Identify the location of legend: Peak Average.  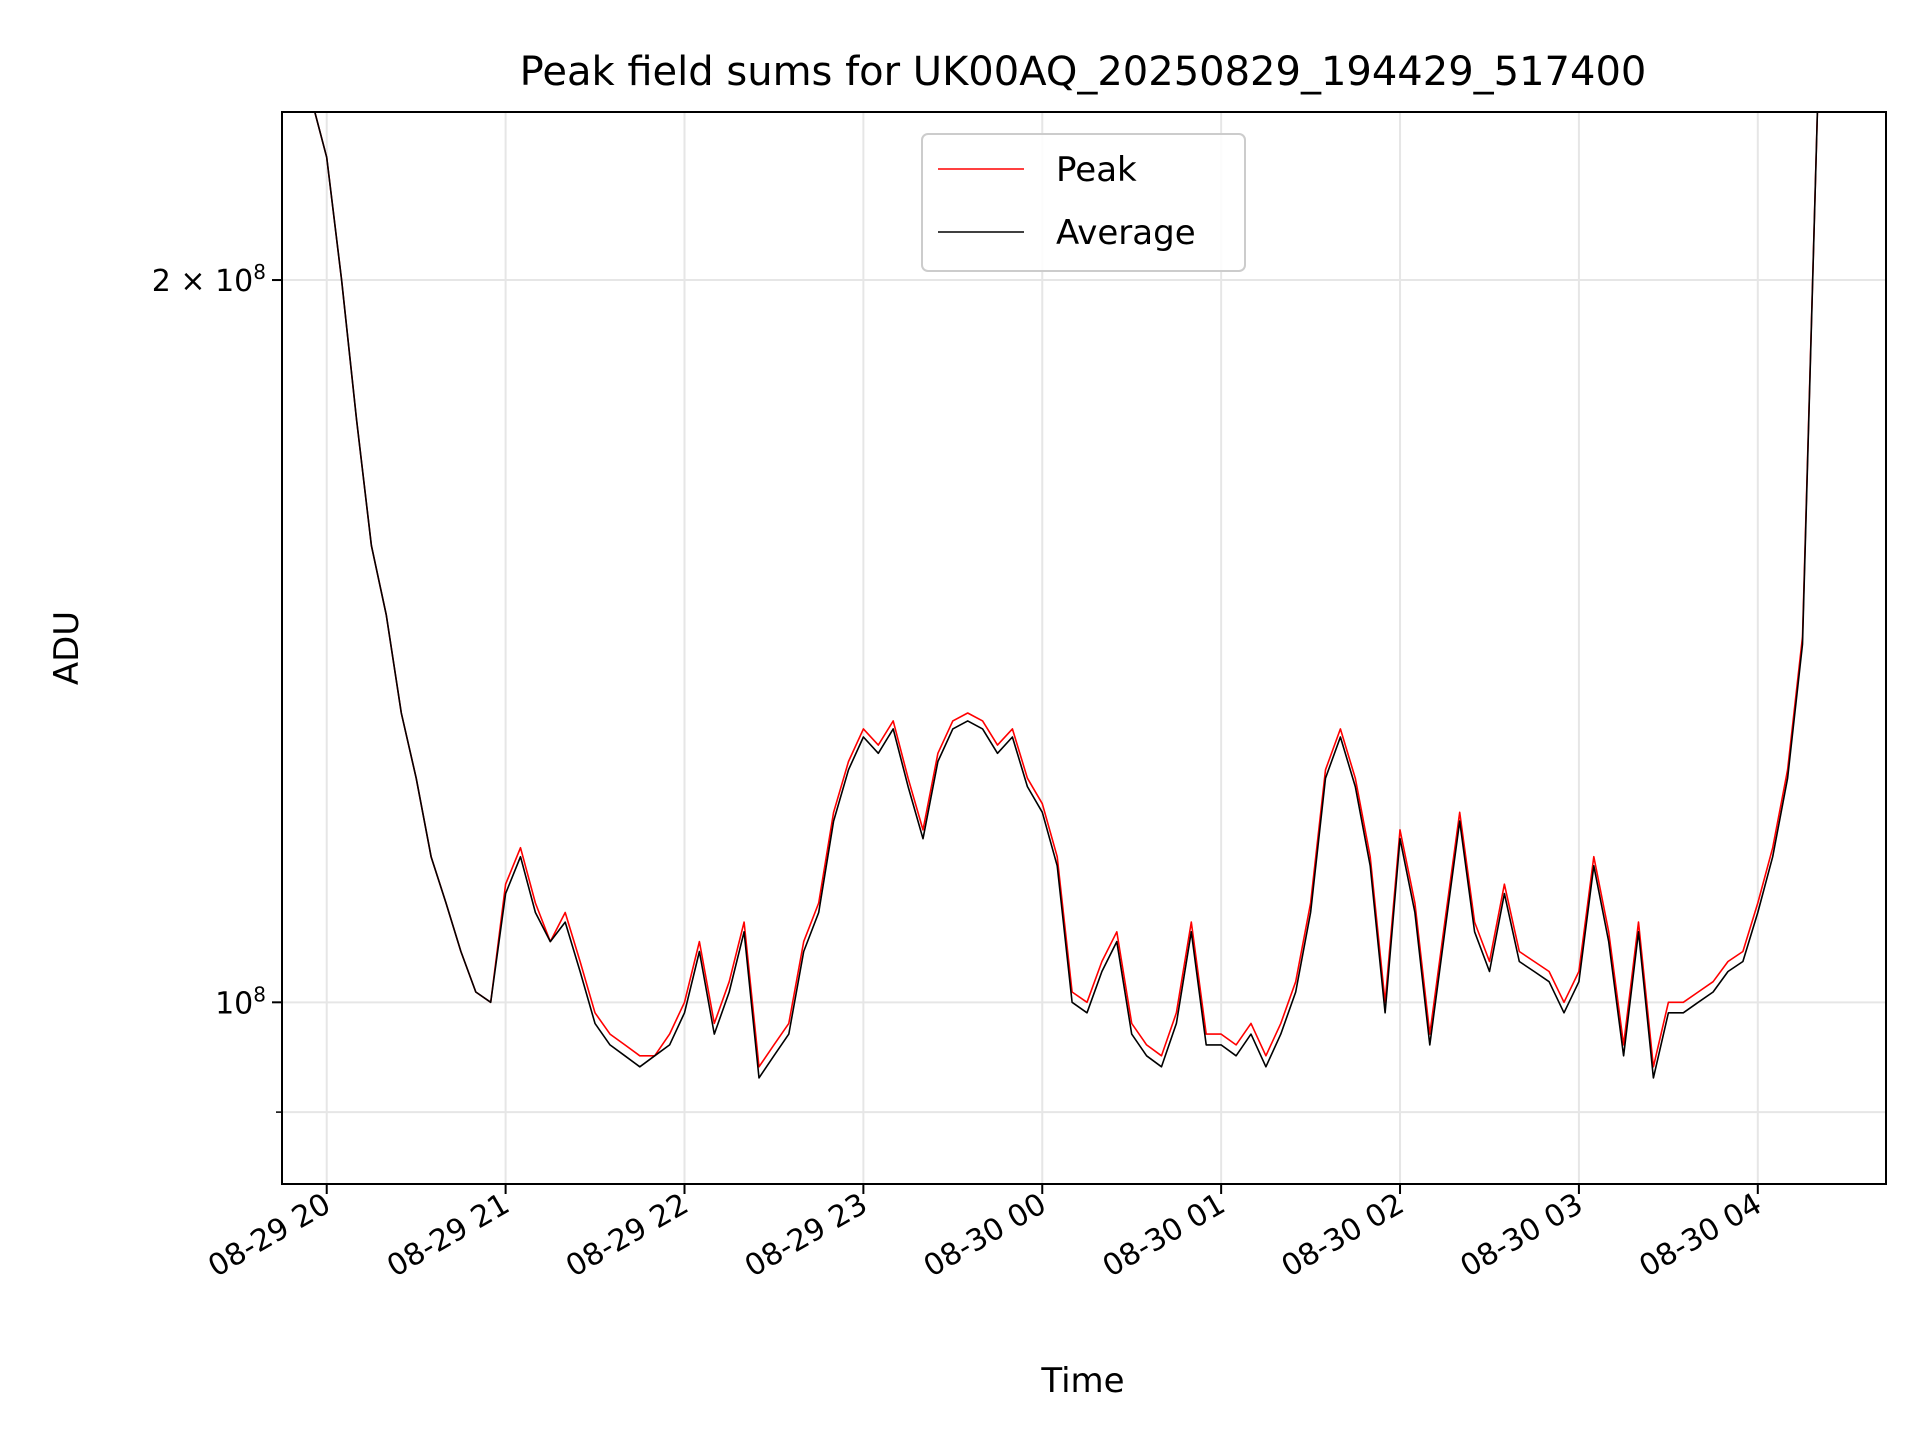
(1083, 202).